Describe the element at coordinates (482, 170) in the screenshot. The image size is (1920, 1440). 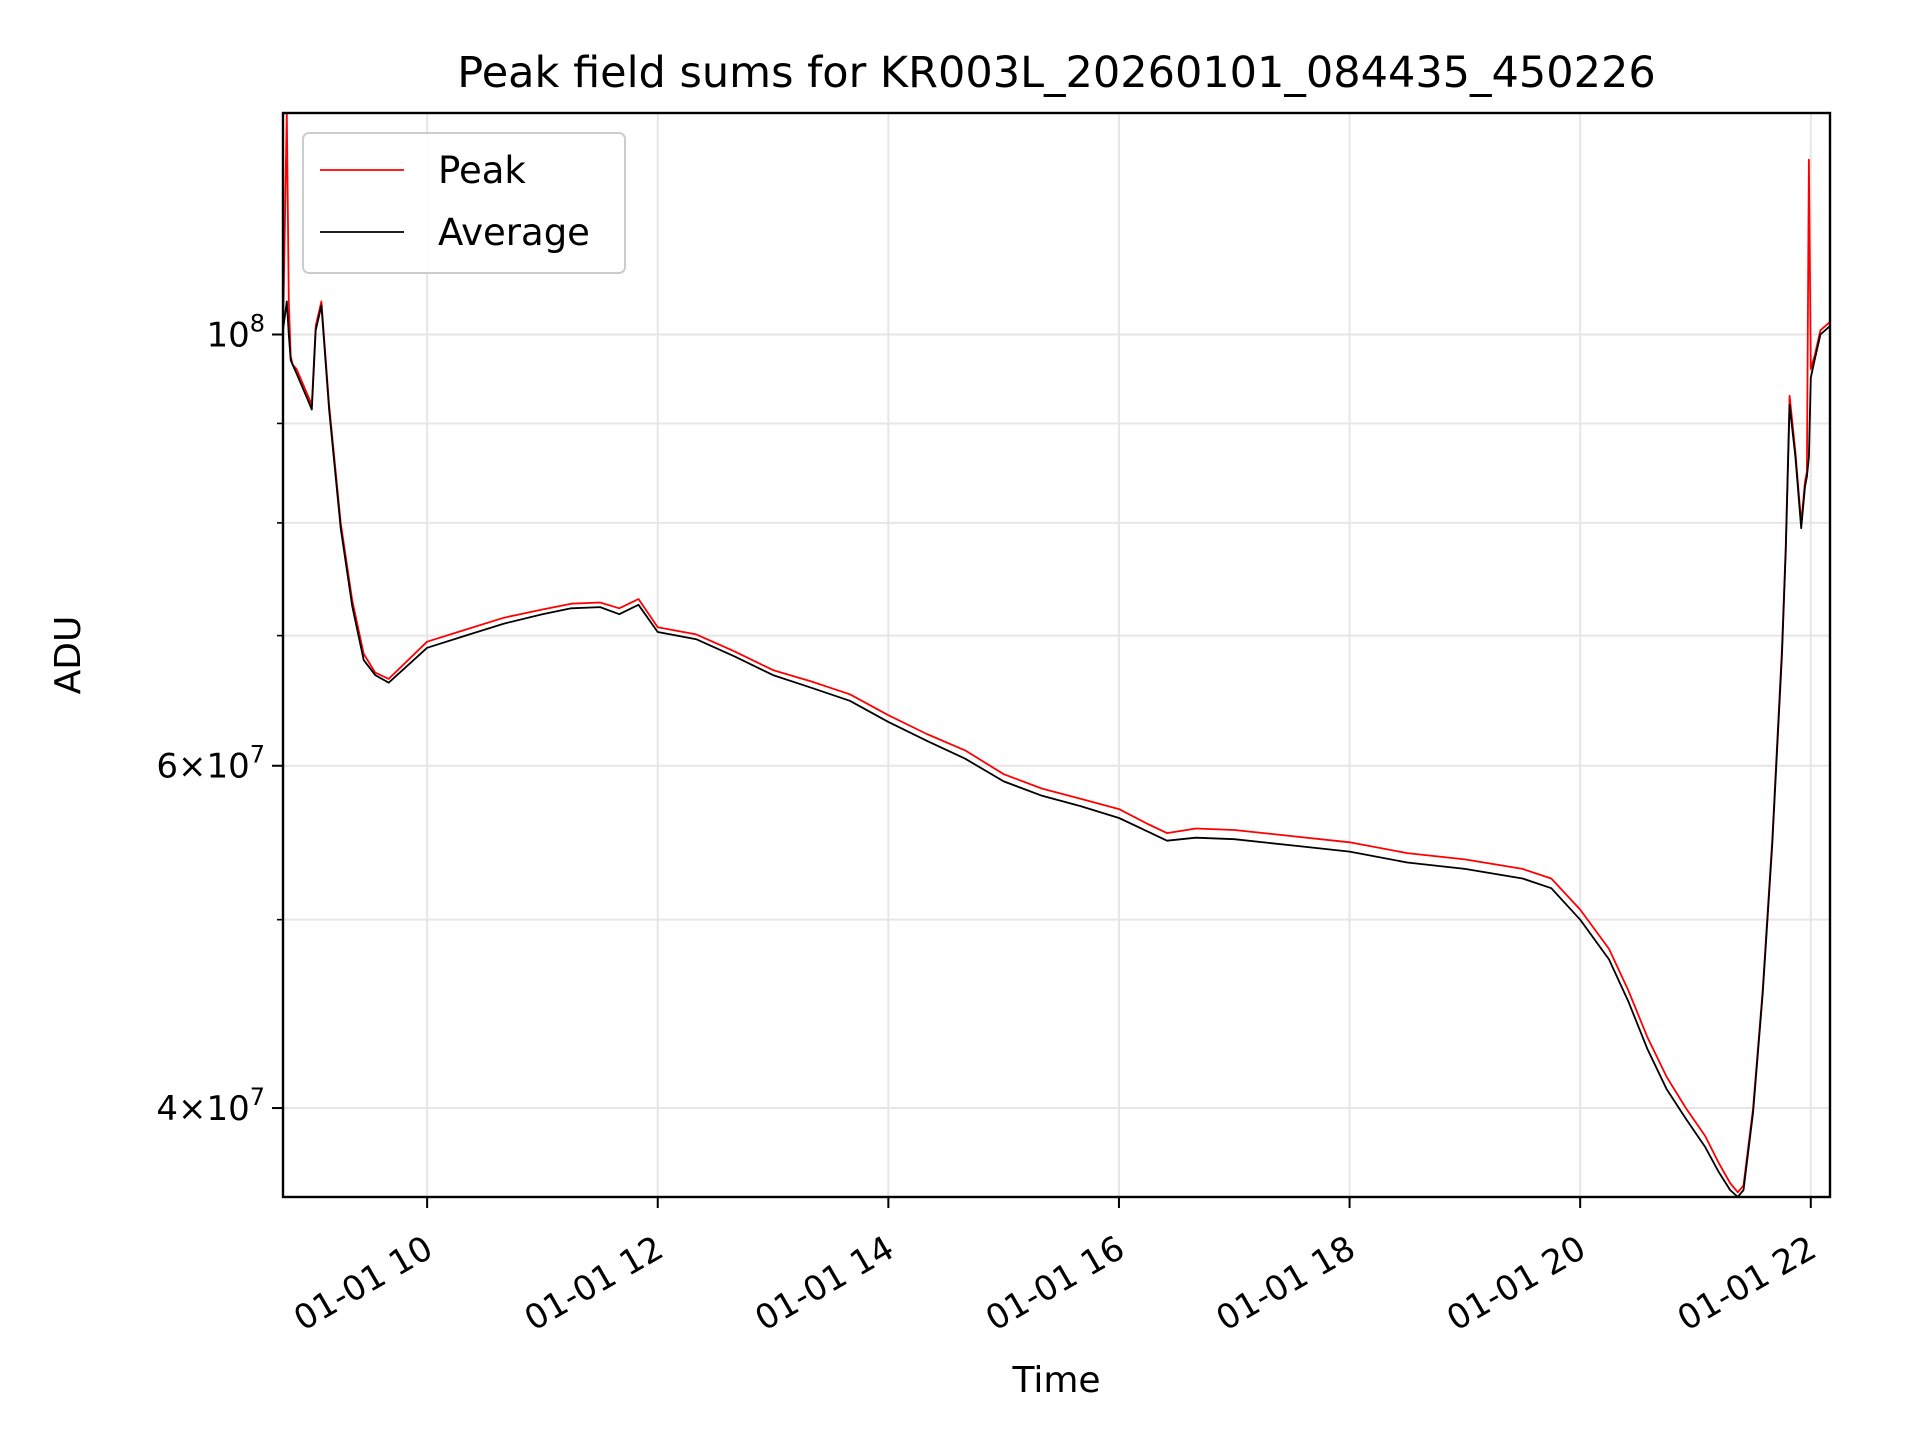
I see `legend-label-peak: Peak` at that location.